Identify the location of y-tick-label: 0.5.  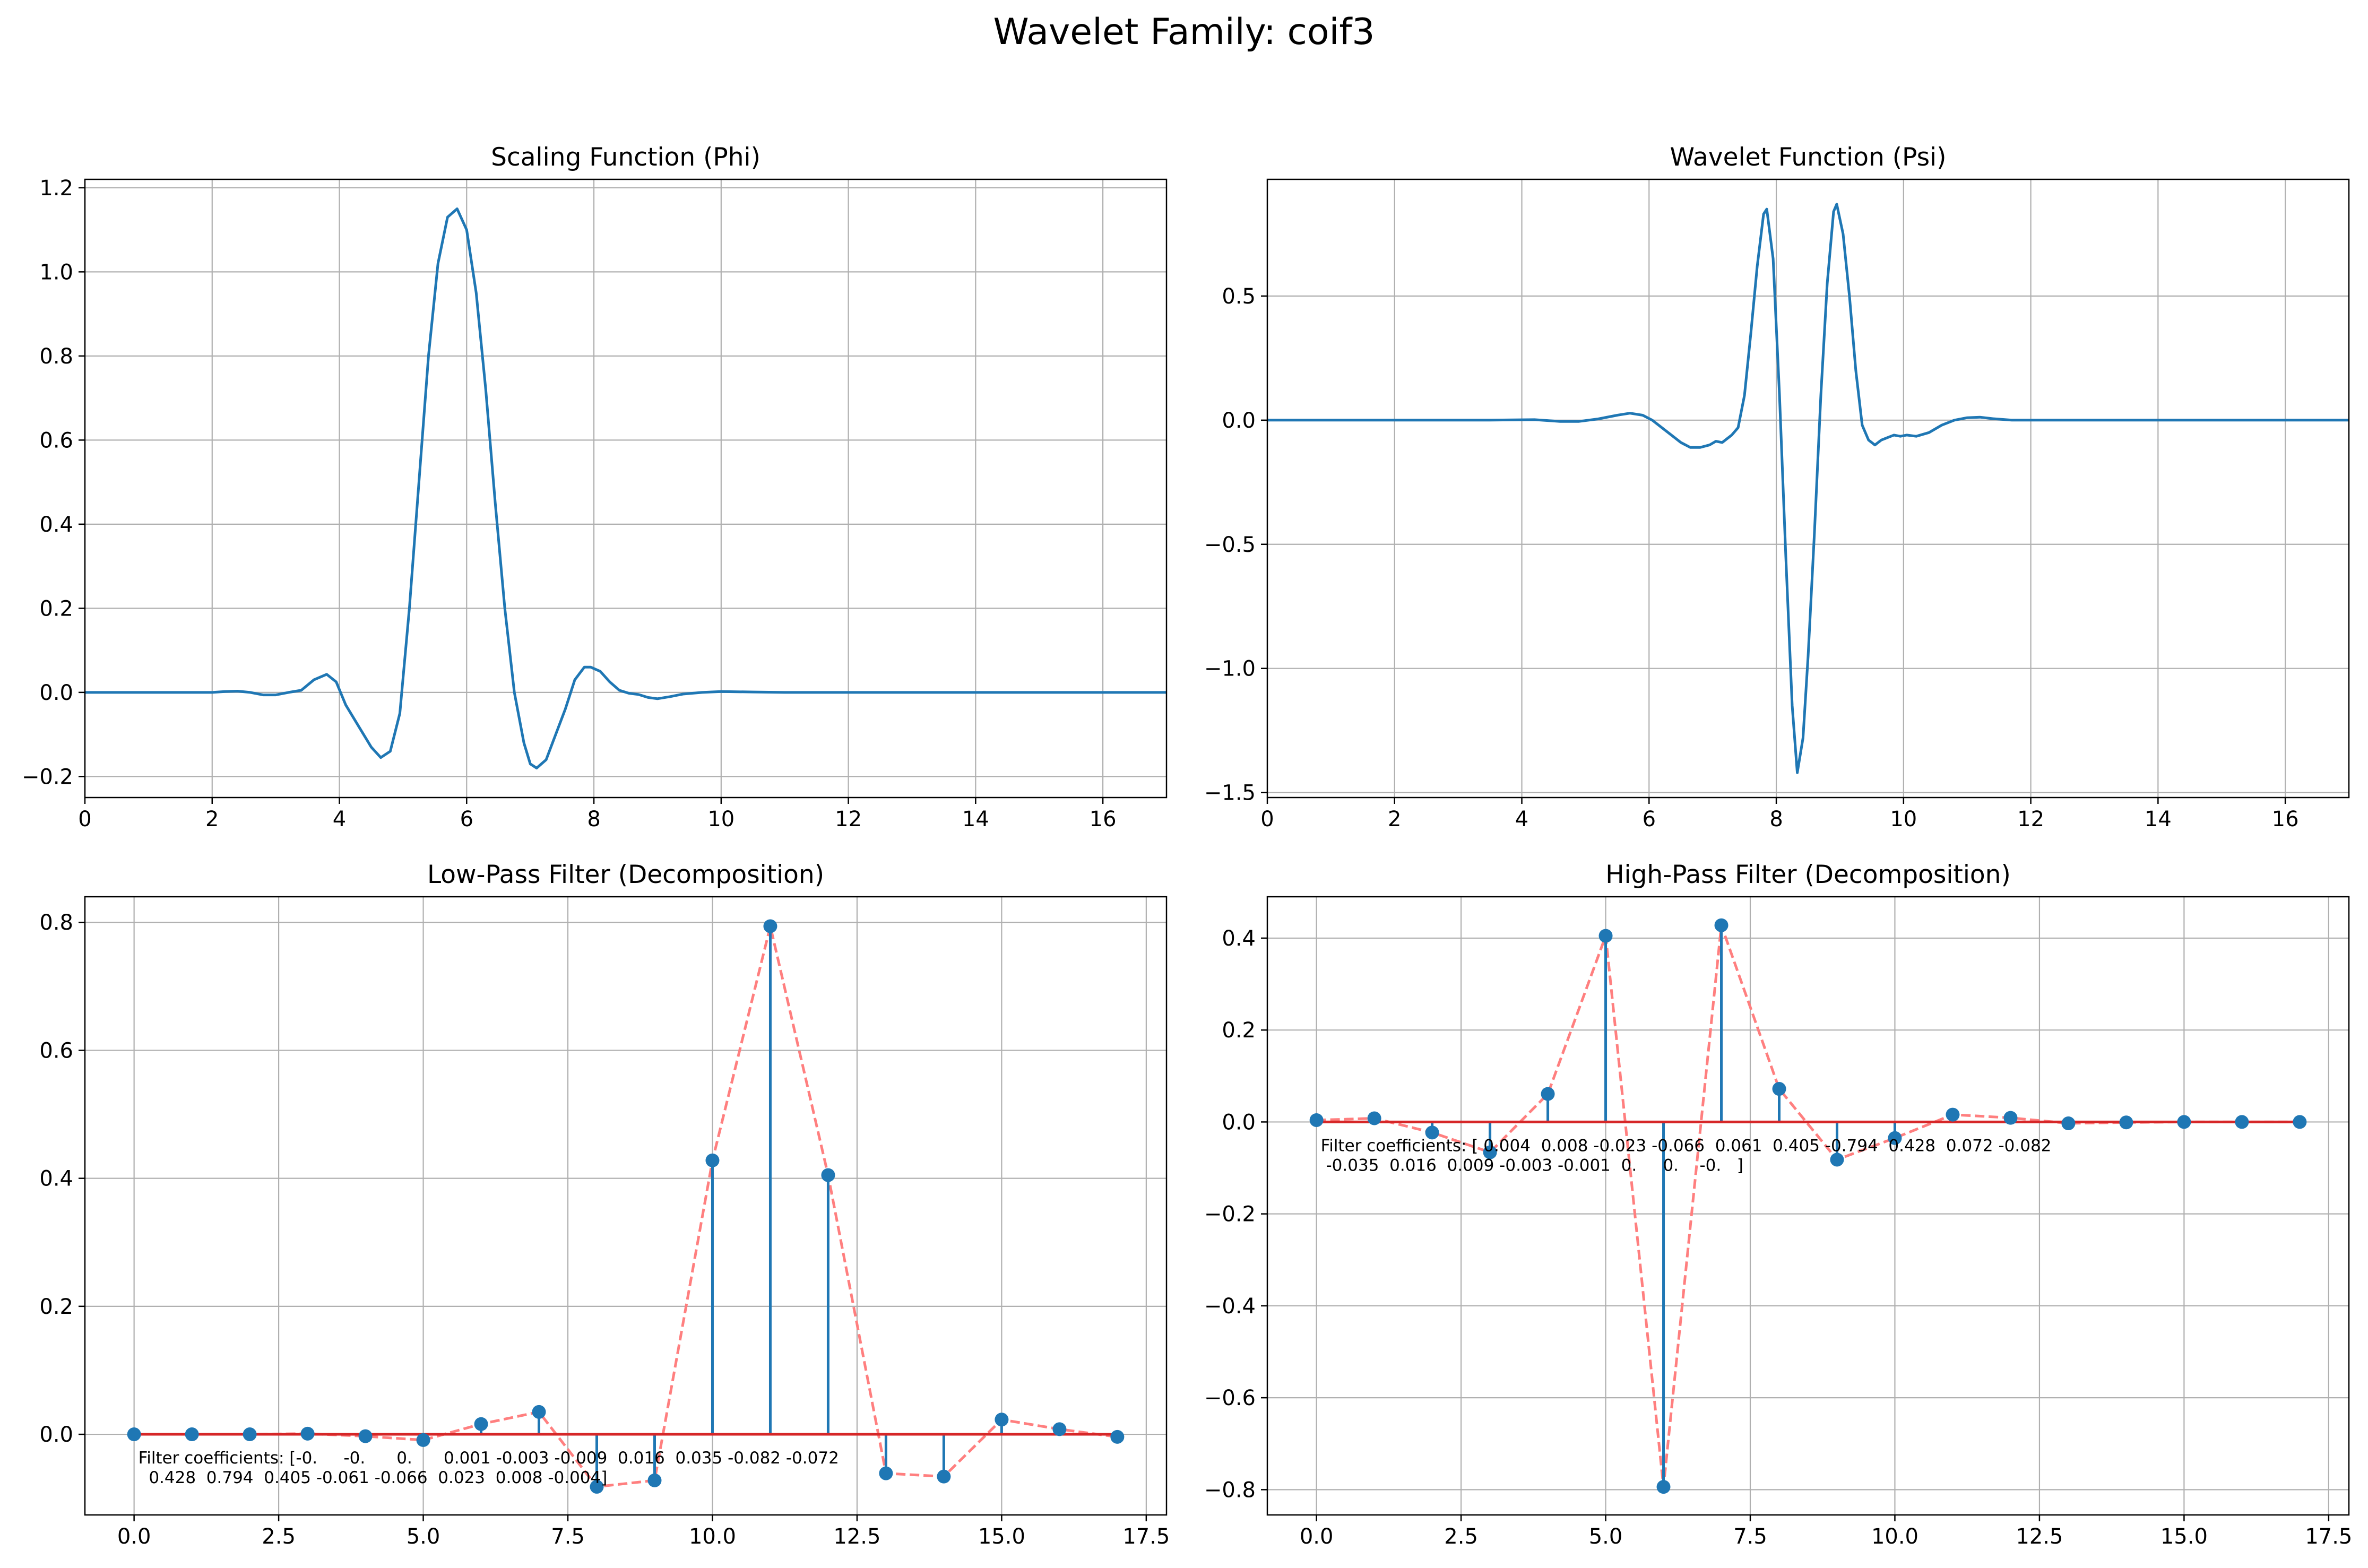
(1239, 296).